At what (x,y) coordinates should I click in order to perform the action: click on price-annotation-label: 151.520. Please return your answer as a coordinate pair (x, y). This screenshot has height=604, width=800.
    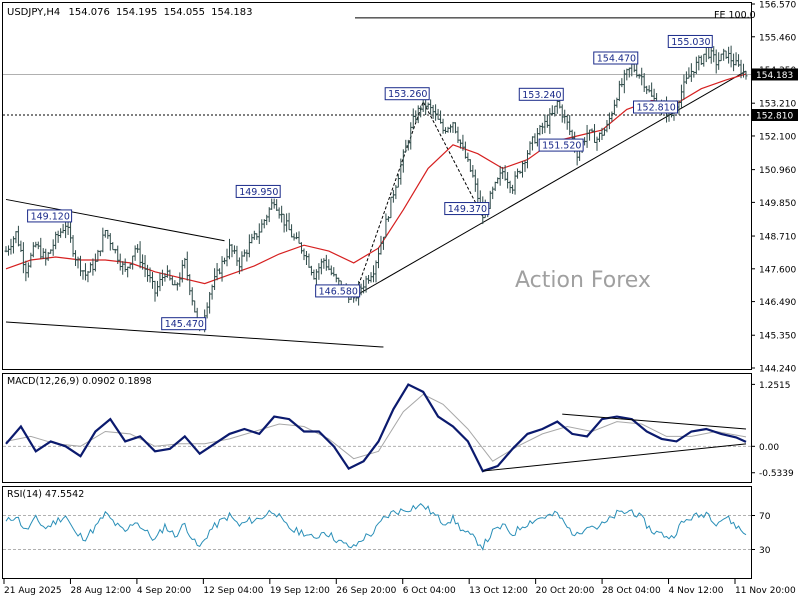
    Looking at the image, I should click on (561, 146).